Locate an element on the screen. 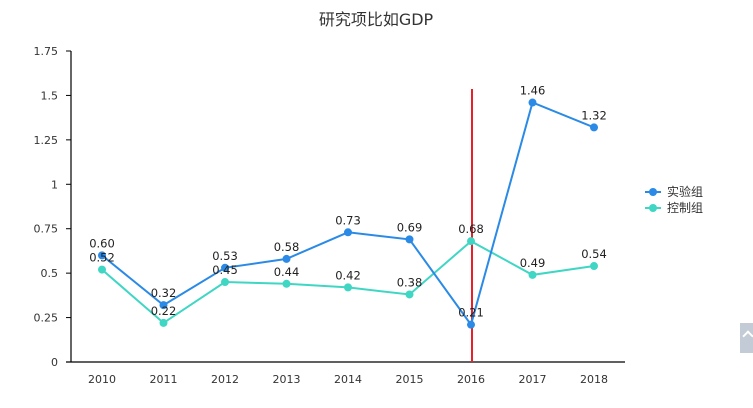 The image size is (753, 408). data-label: 0.58 is located at coordinates (287, 247).